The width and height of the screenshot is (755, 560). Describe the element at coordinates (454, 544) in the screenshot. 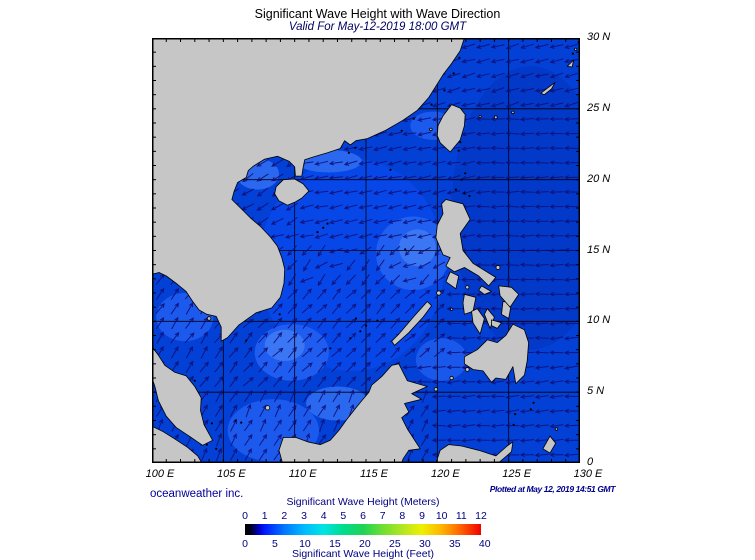

I see `feet-tick: 35` at that location.